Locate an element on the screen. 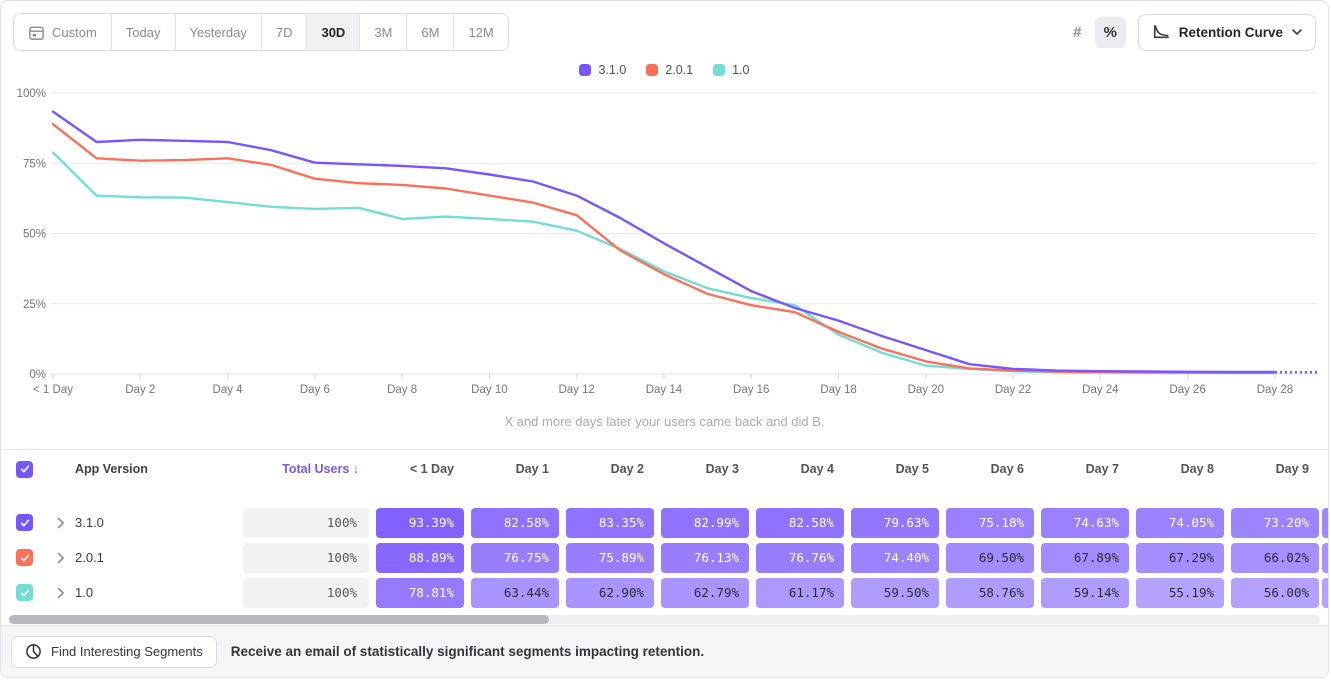 The image size is (1331, 680). column-header-day-7: Day 7 is located at coordinates (1102, 469).